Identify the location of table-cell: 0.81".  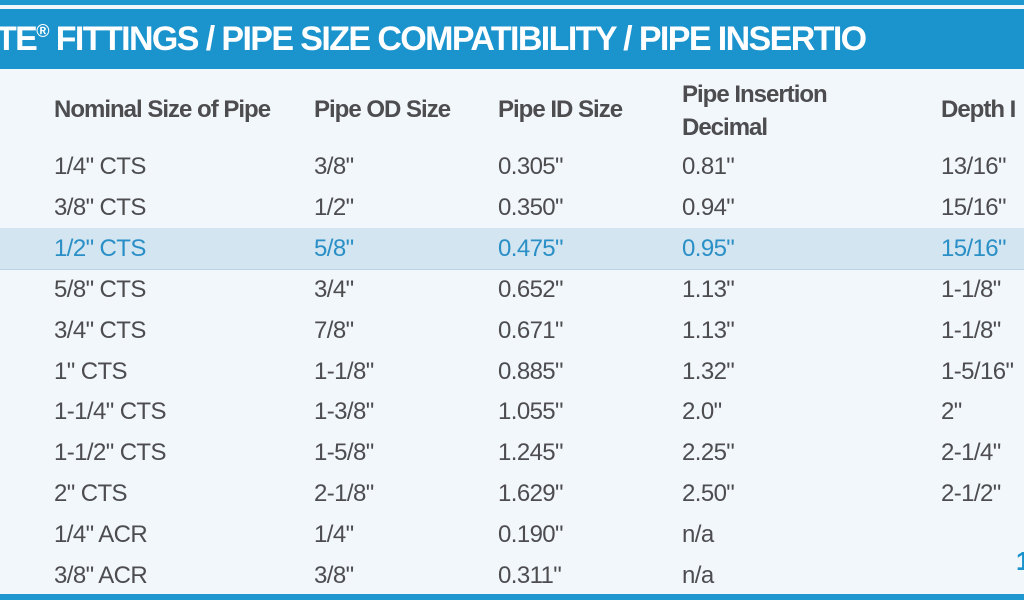
(708, 166).